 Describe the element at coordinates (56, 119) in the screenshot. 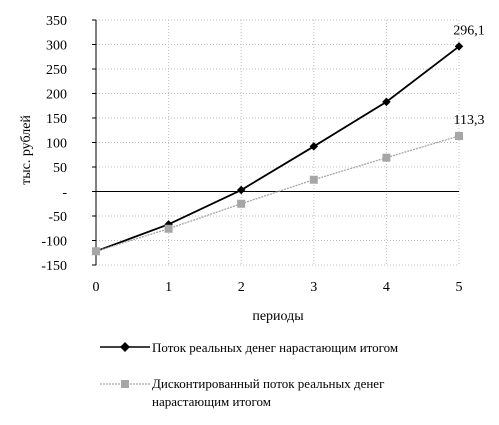

I see `y-tick-label: 150` at that location.